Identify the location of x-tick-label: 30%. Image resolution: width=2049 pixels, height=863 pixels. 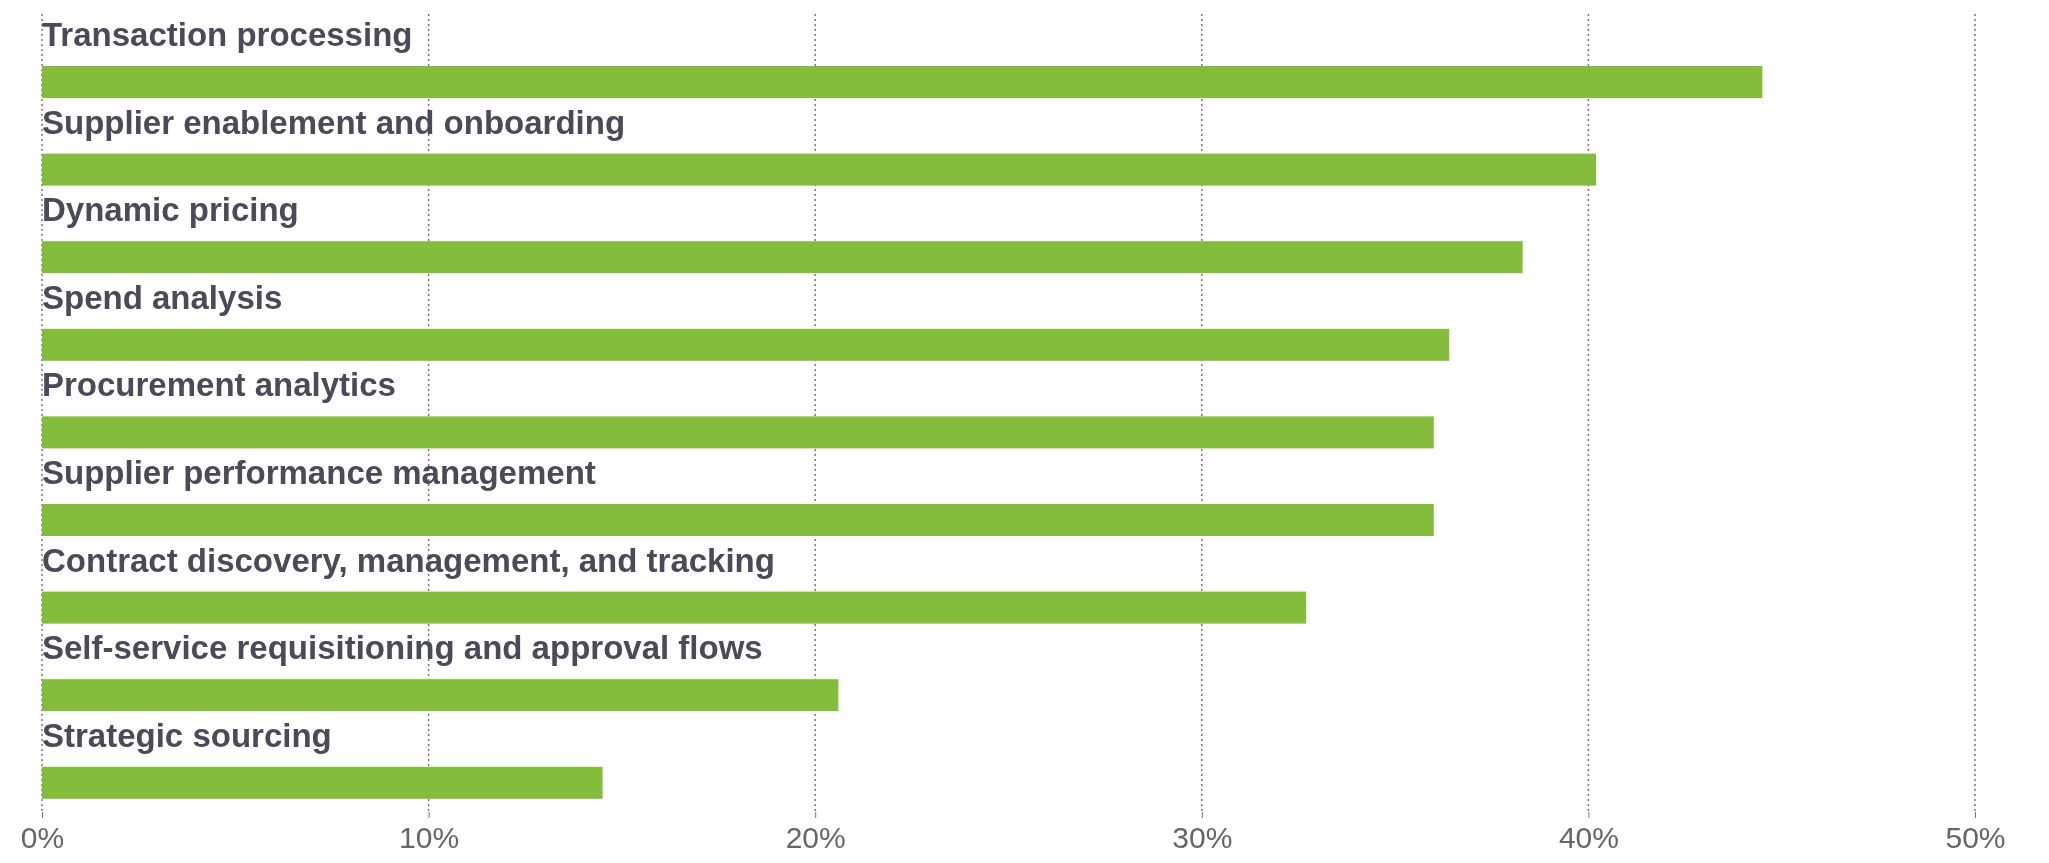
(1202, 837).